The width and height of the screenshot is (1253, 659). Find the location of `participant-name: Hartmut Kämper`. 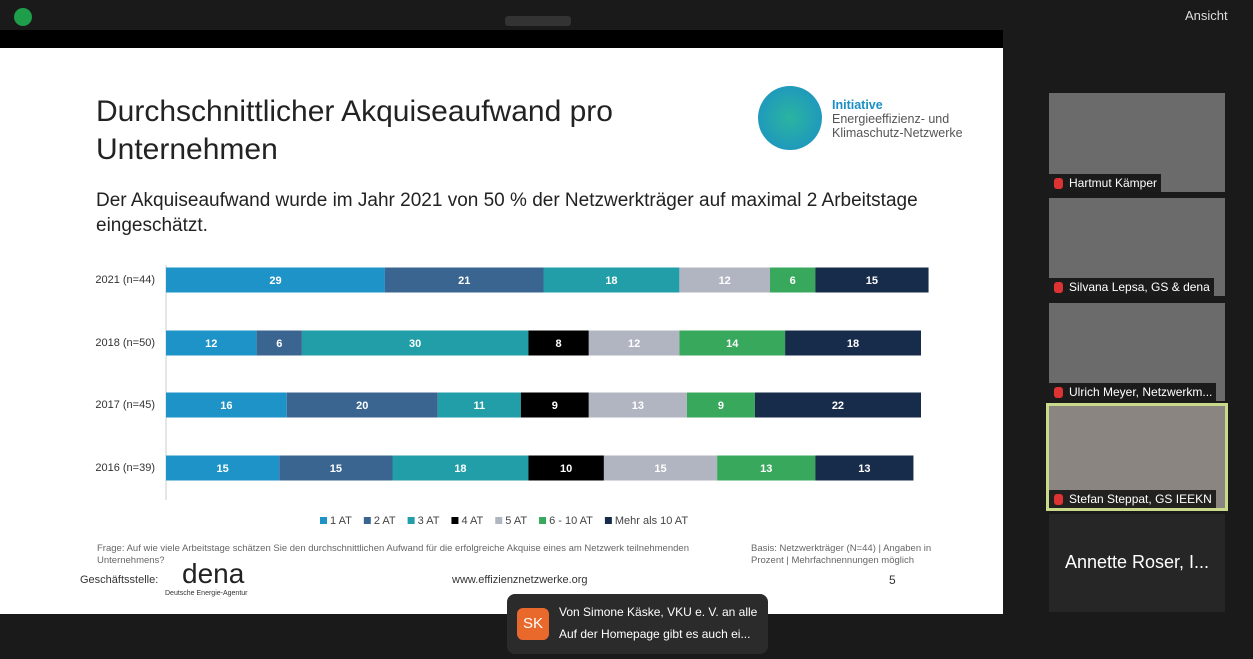

participant-name: Hartmut Kämper is located at coordinates (1105, 183).